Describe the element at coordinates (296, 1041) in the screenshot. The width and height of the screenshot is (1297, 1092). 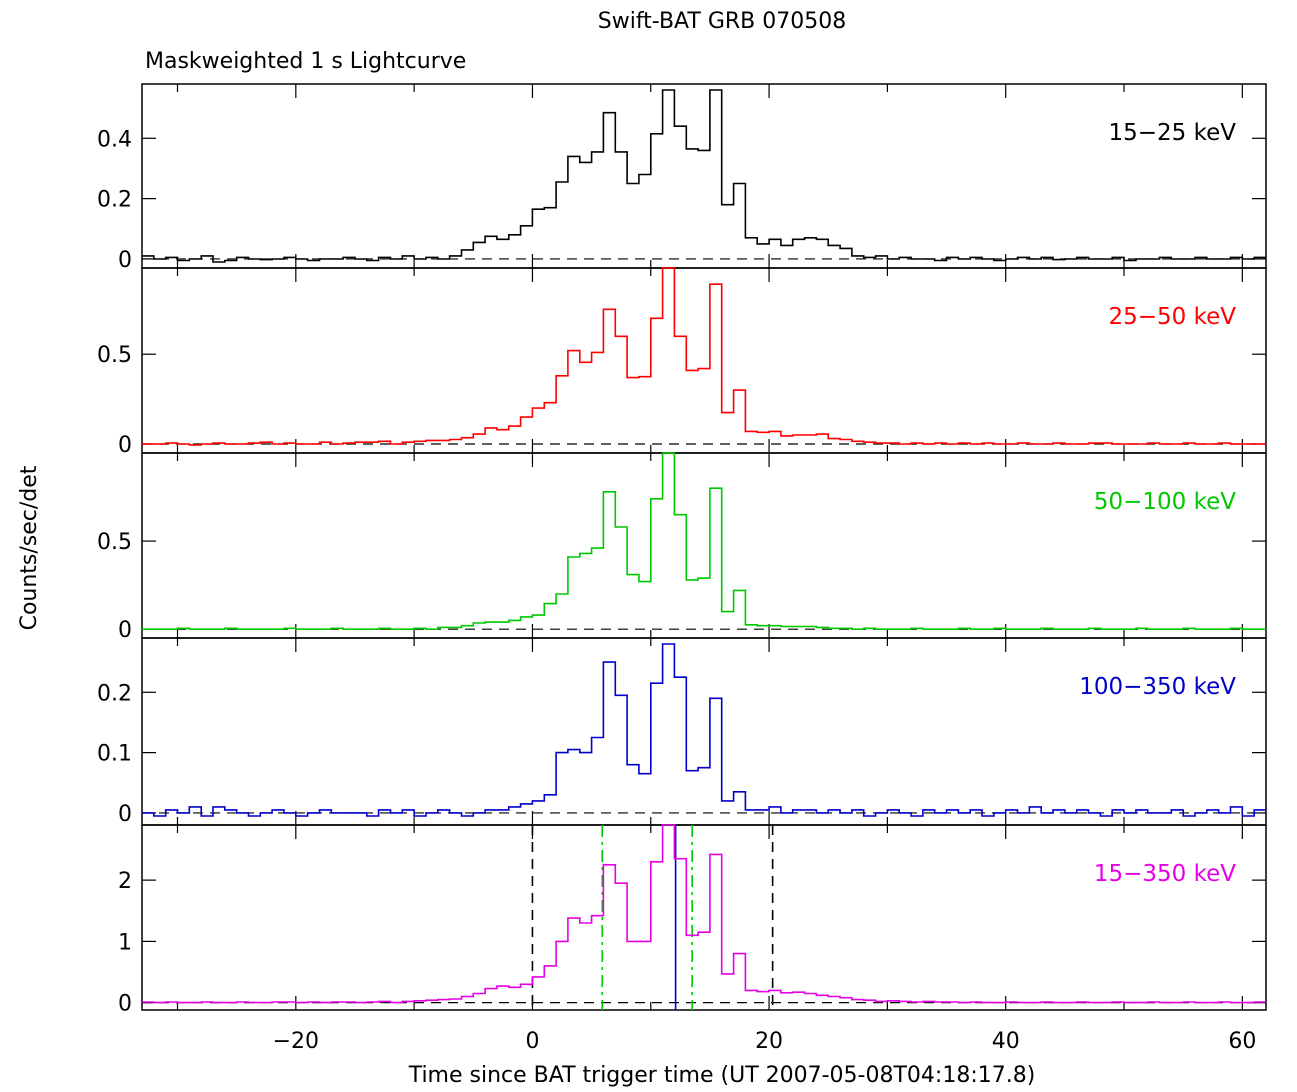
I see `x-tick-label: −20` at that location.